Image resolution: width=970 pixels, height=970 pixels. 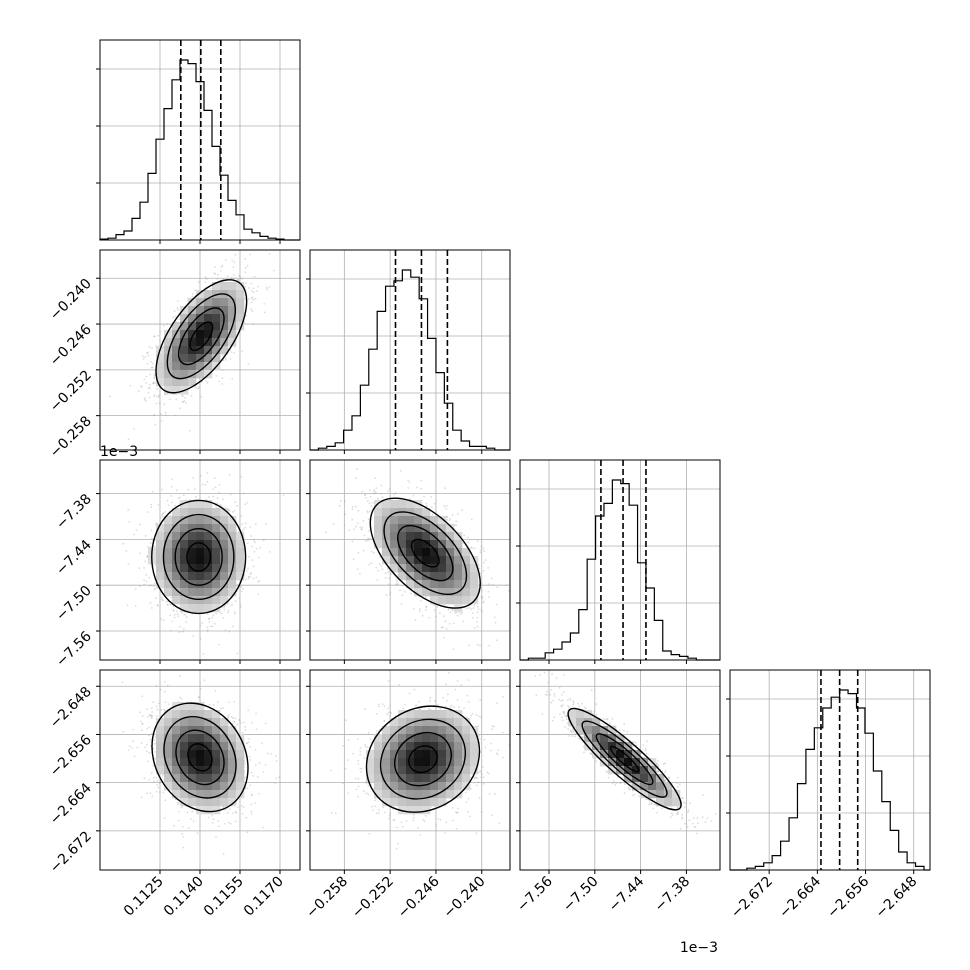 I want to click on contour-1-sigma, so click(x=198, y=557).